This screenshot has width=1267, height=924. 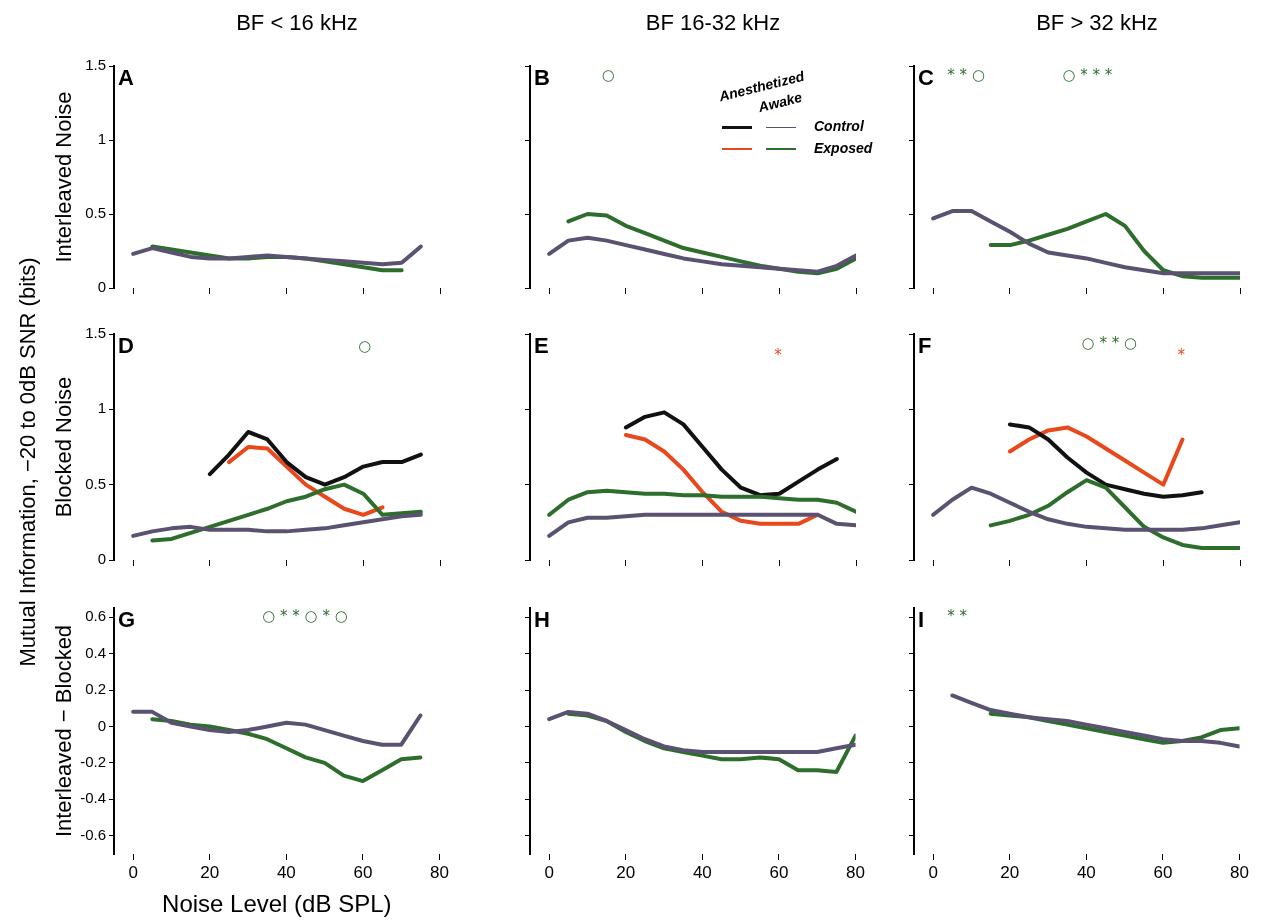 I want to click on annotation: Exposed, so click(x=843, y=148).